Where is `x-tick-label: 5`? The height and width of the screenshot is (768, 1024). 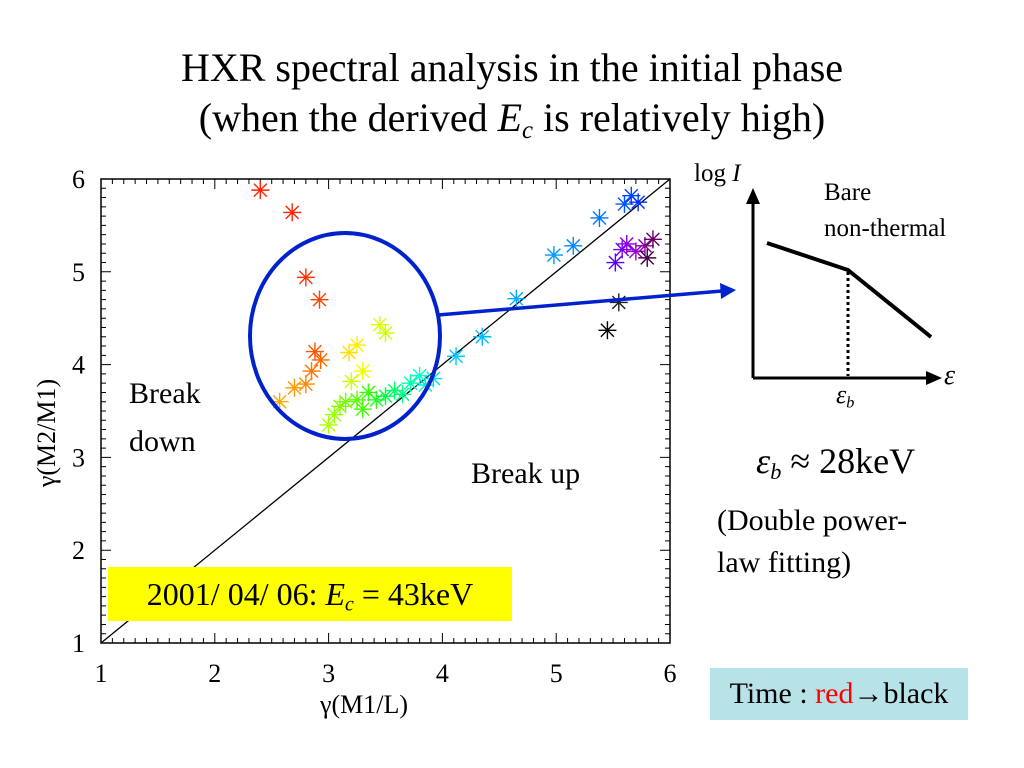 x-tick-label: 5 is located at coordinates (556, 673).